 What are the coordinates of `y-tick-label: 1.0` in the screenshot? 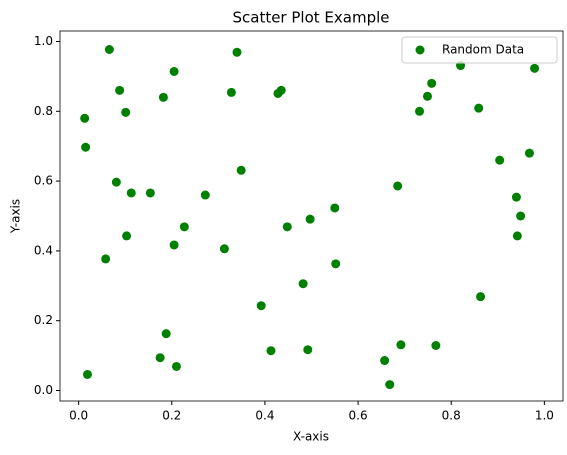 It's located at (43, 41).